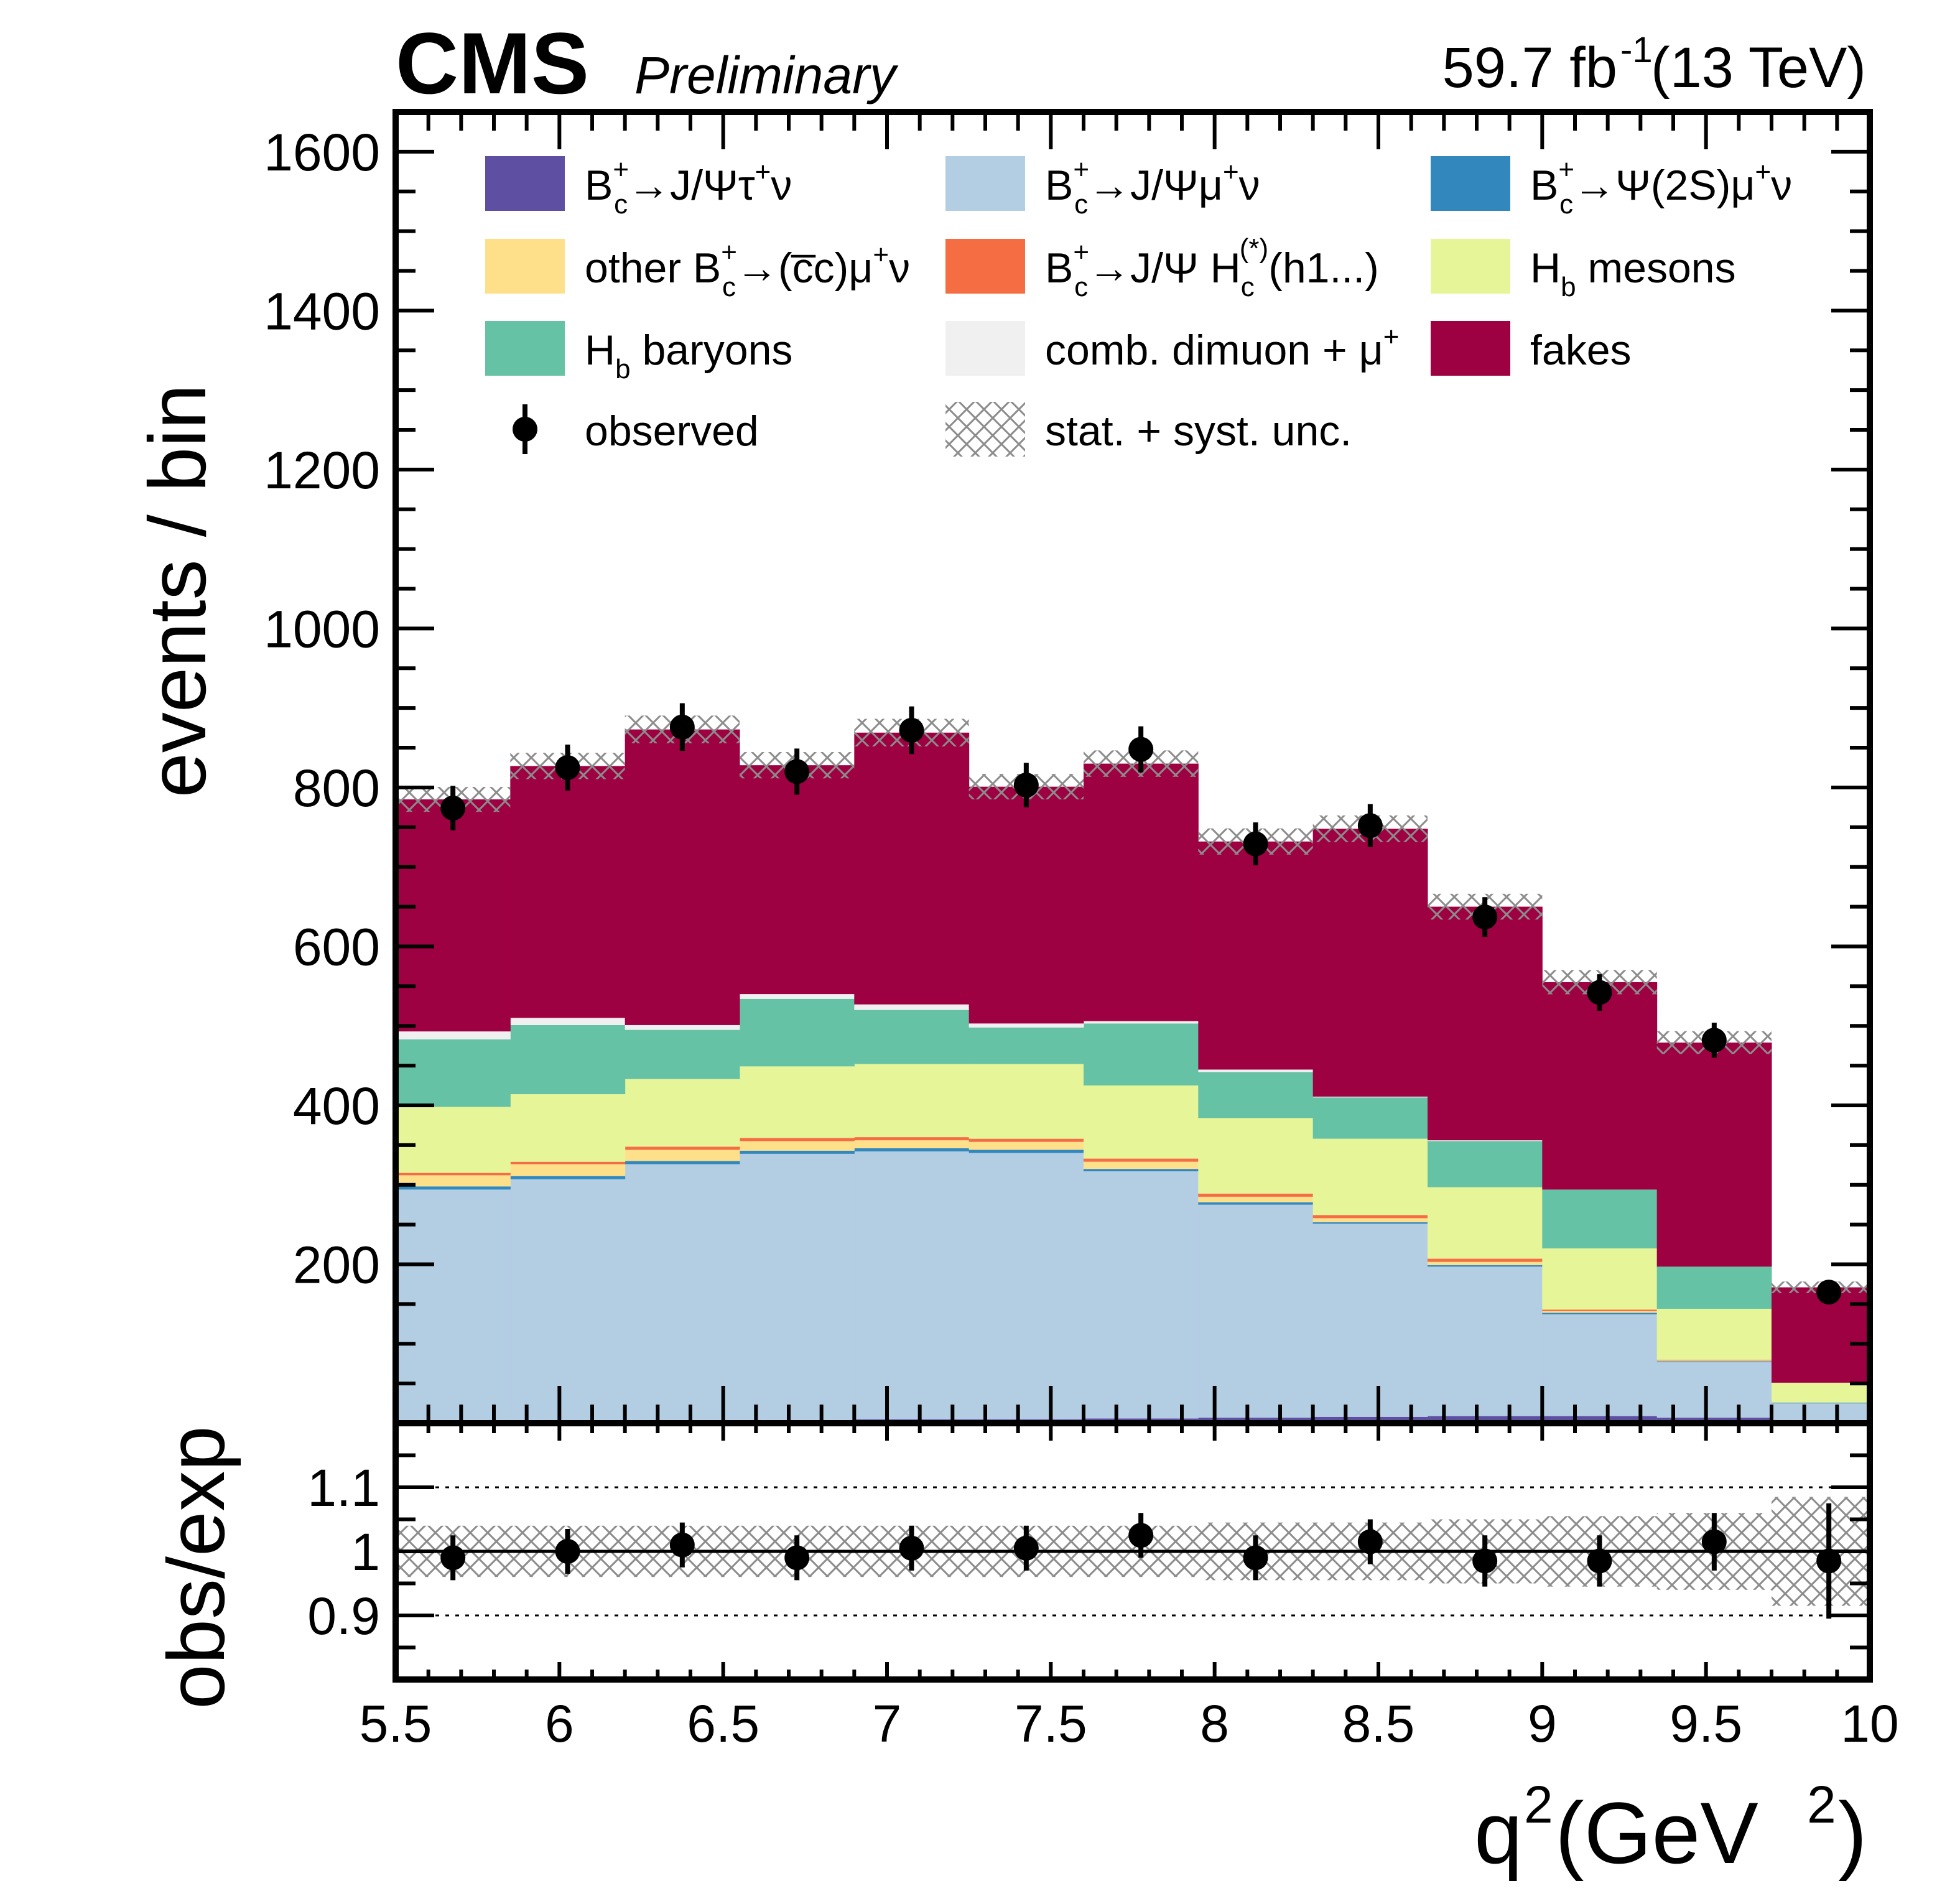  Describe the element at coordinates (1026, 1140) in the screenshot. I see `bar-s4-b5` at that location.